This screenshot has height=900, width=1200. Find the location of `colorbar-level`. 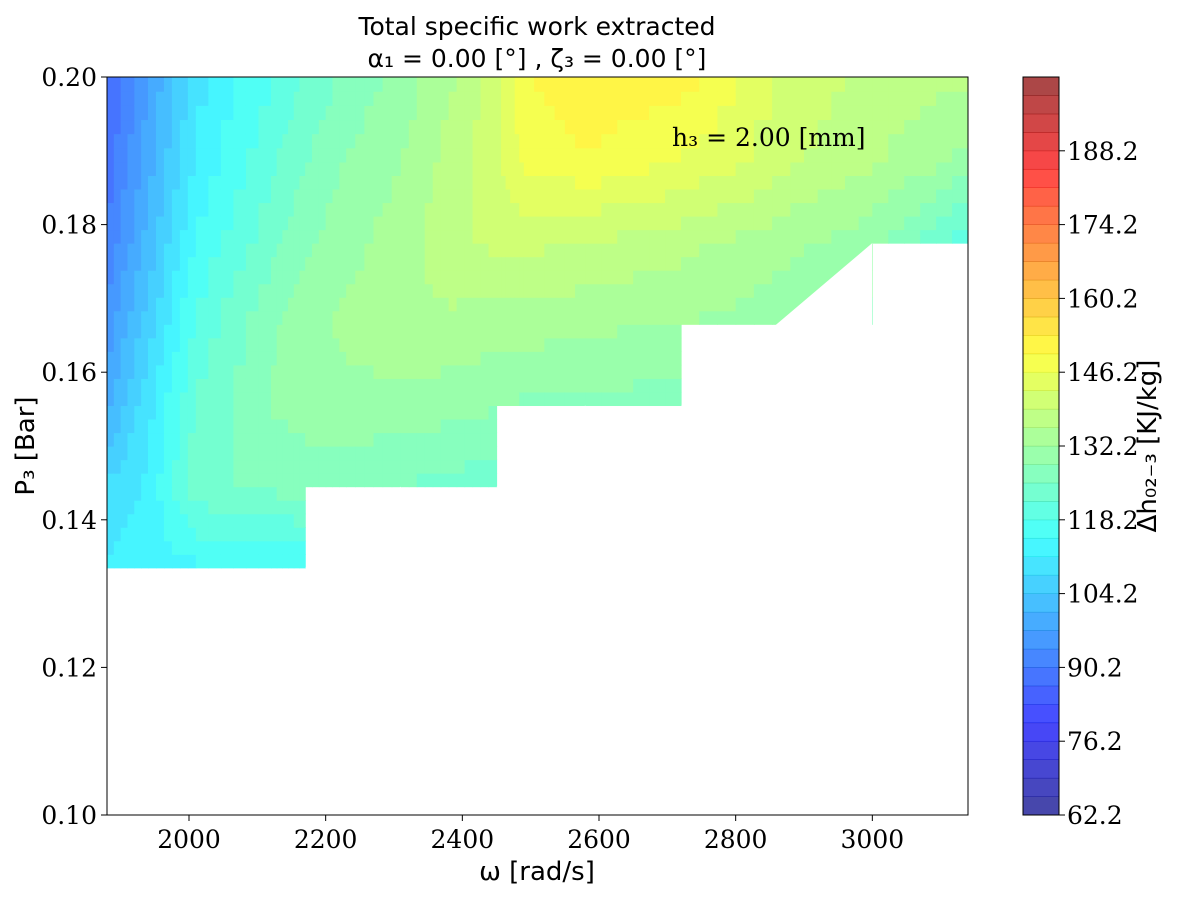

colorbar-level is located at coordinates (1041, 732).